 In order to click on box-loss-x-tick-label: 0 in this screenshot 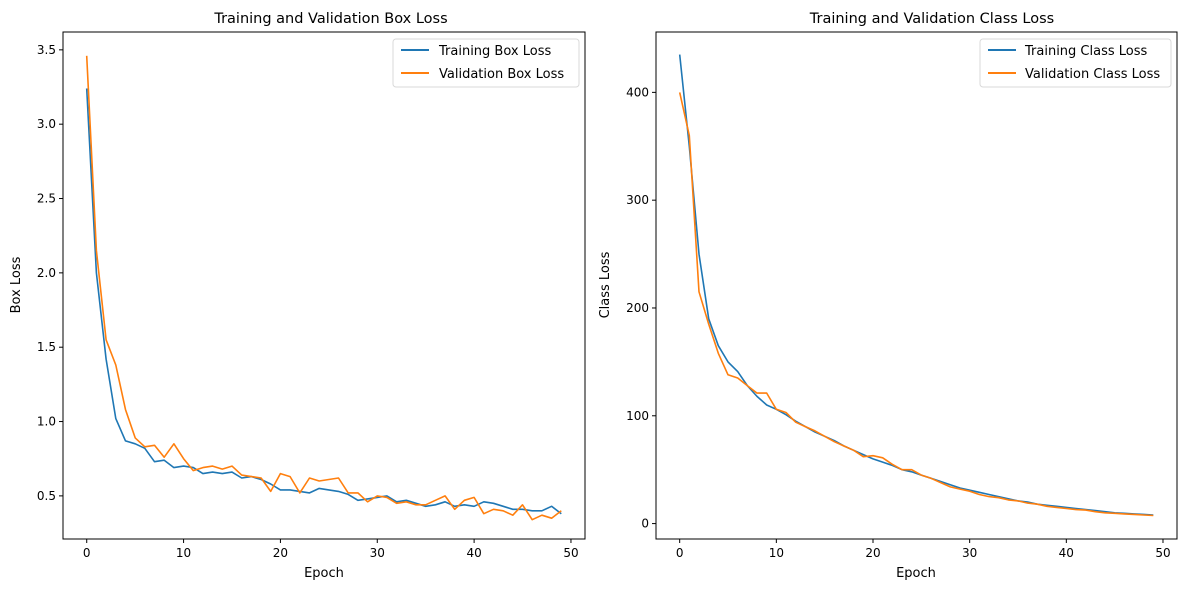, I will do `click(87, 553)`.